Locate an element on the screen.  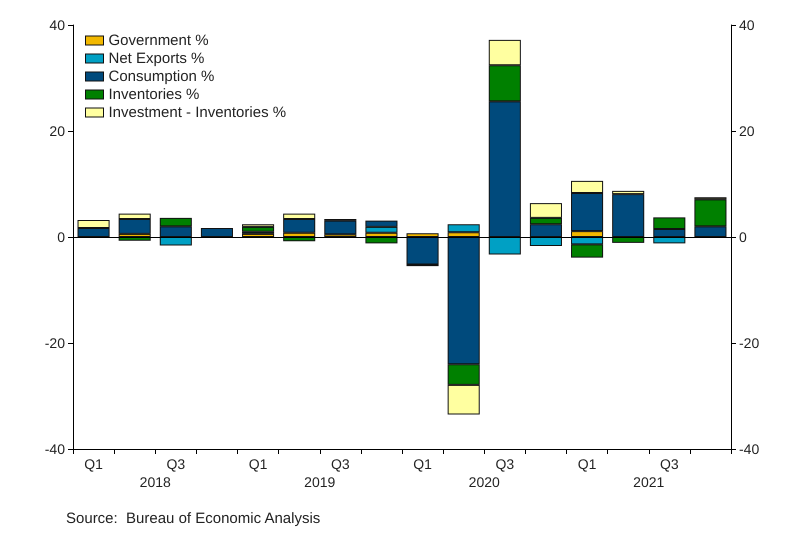
legend-label: Government % is located at coordinates (158, 40).